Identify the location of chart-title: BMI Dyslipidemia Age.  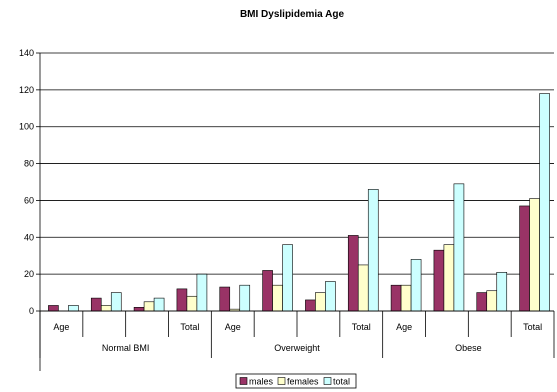
(292, 14).